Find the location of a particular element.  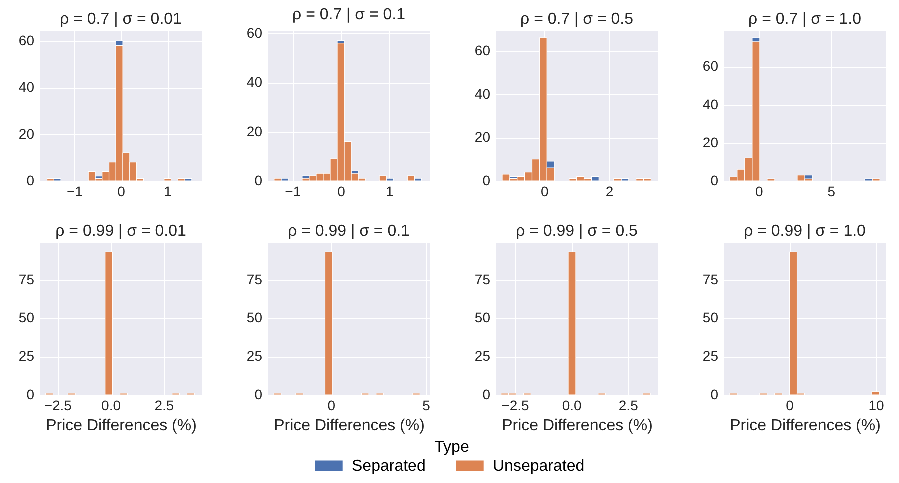

legend-label: Unseparated is located at coordinates (539, 466).